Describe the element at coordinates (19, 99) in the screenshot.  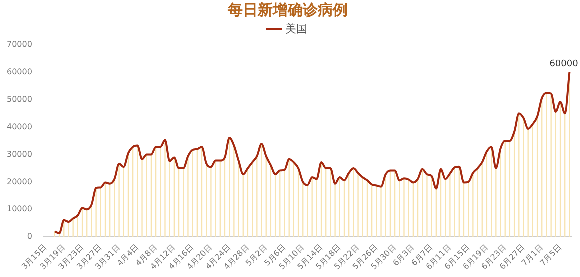
I see `y-tick-label: 50000` at that location.